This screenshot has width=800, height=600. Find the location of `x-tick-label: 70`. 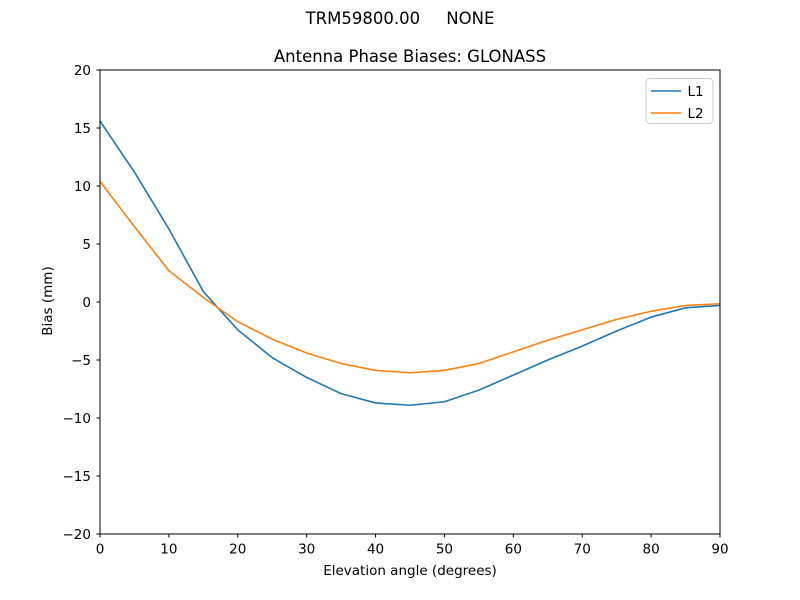

x-tick-label: 70 is located at coordinates (582, 550).